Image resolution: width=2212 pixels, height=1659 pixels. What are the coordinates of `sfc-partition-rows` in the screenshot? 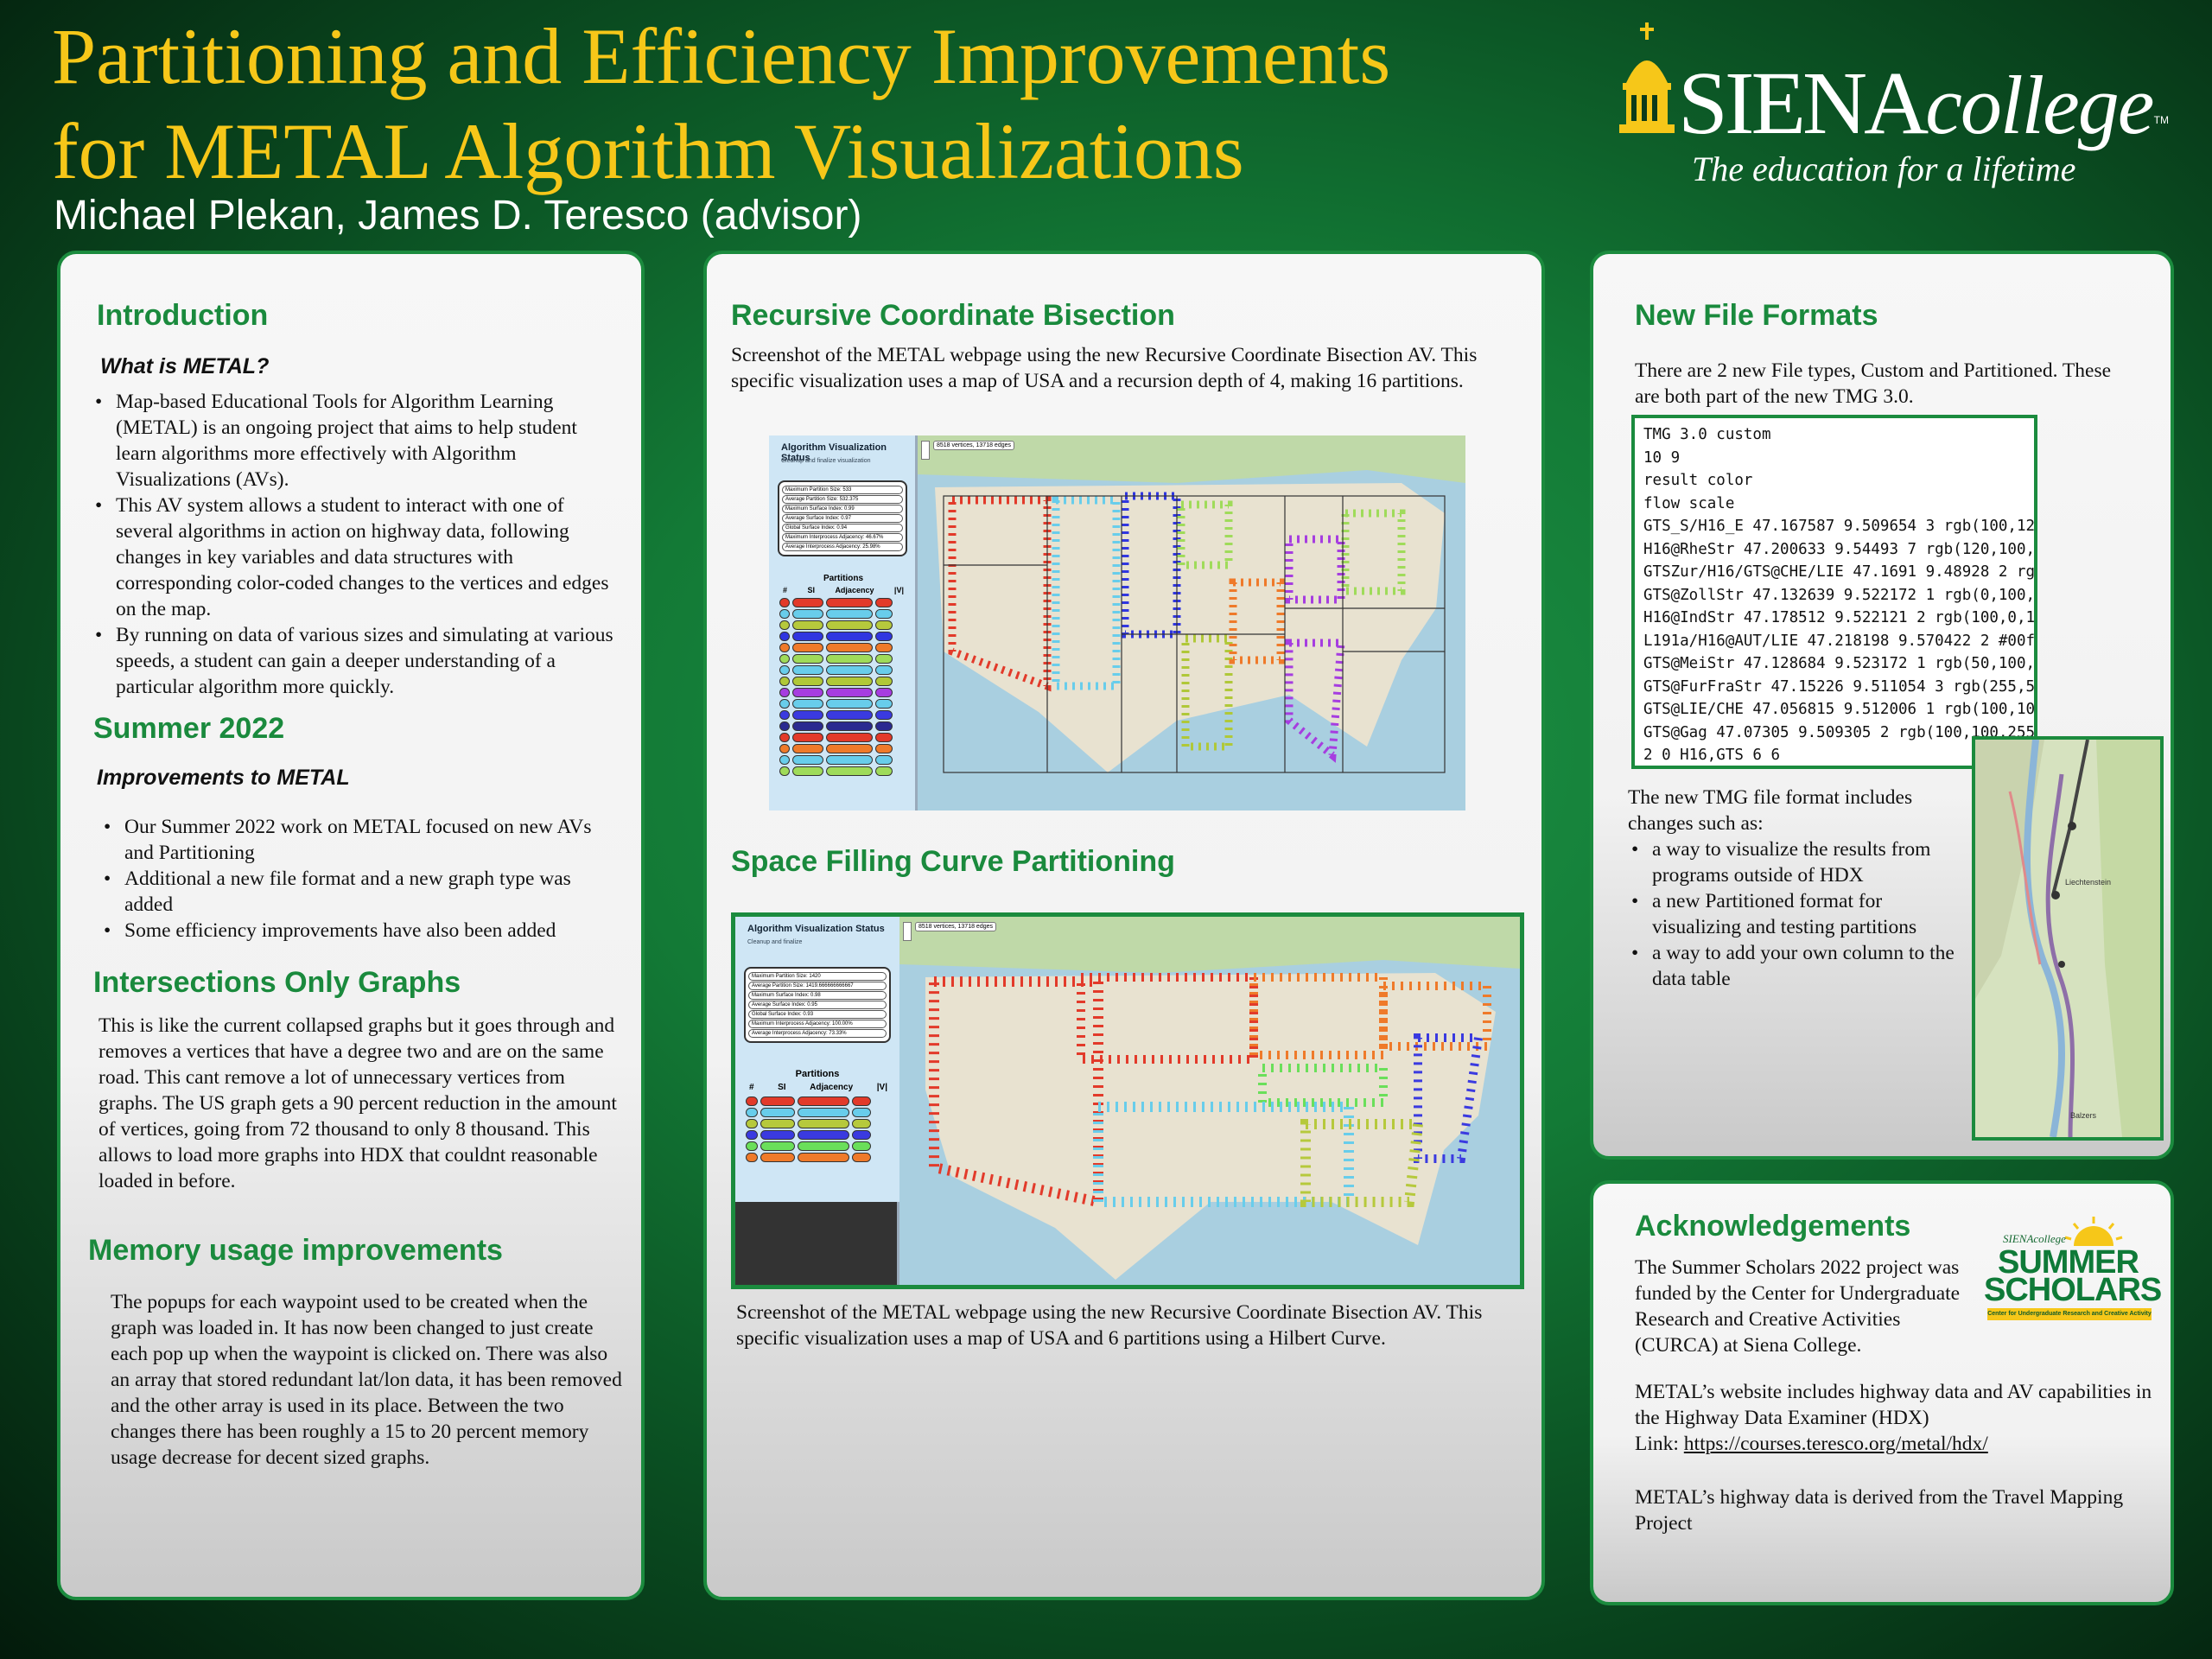 It's located at (819, 1129).